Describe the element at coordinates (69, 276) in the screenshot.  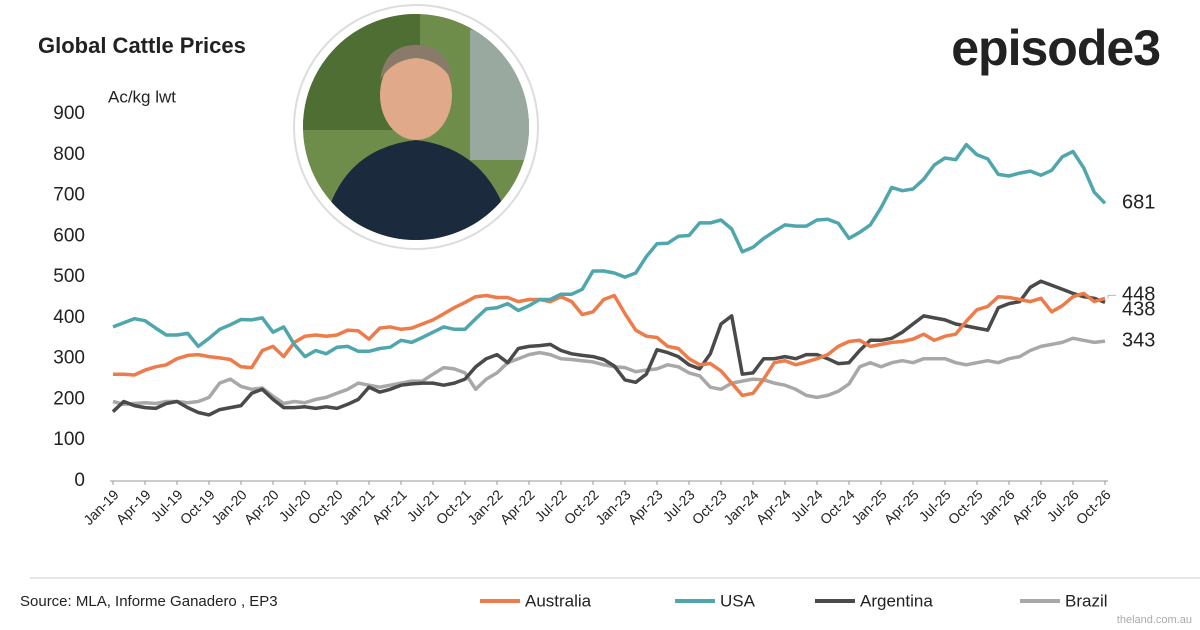
I see `y-tick-label: 500` at that location.